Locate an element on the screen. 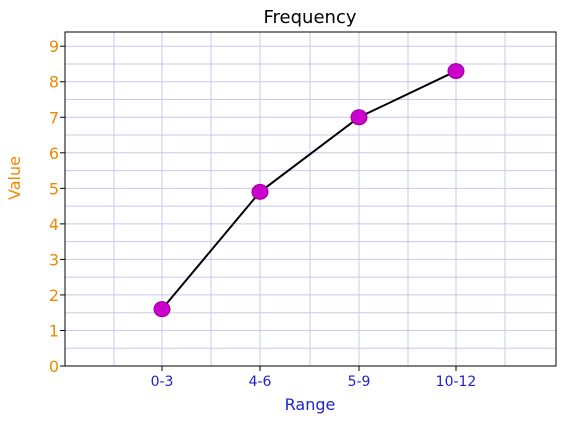 The width and height of the screenshot is (569, 428). y-tick-label: 8 is located at coordinates (54, 82).